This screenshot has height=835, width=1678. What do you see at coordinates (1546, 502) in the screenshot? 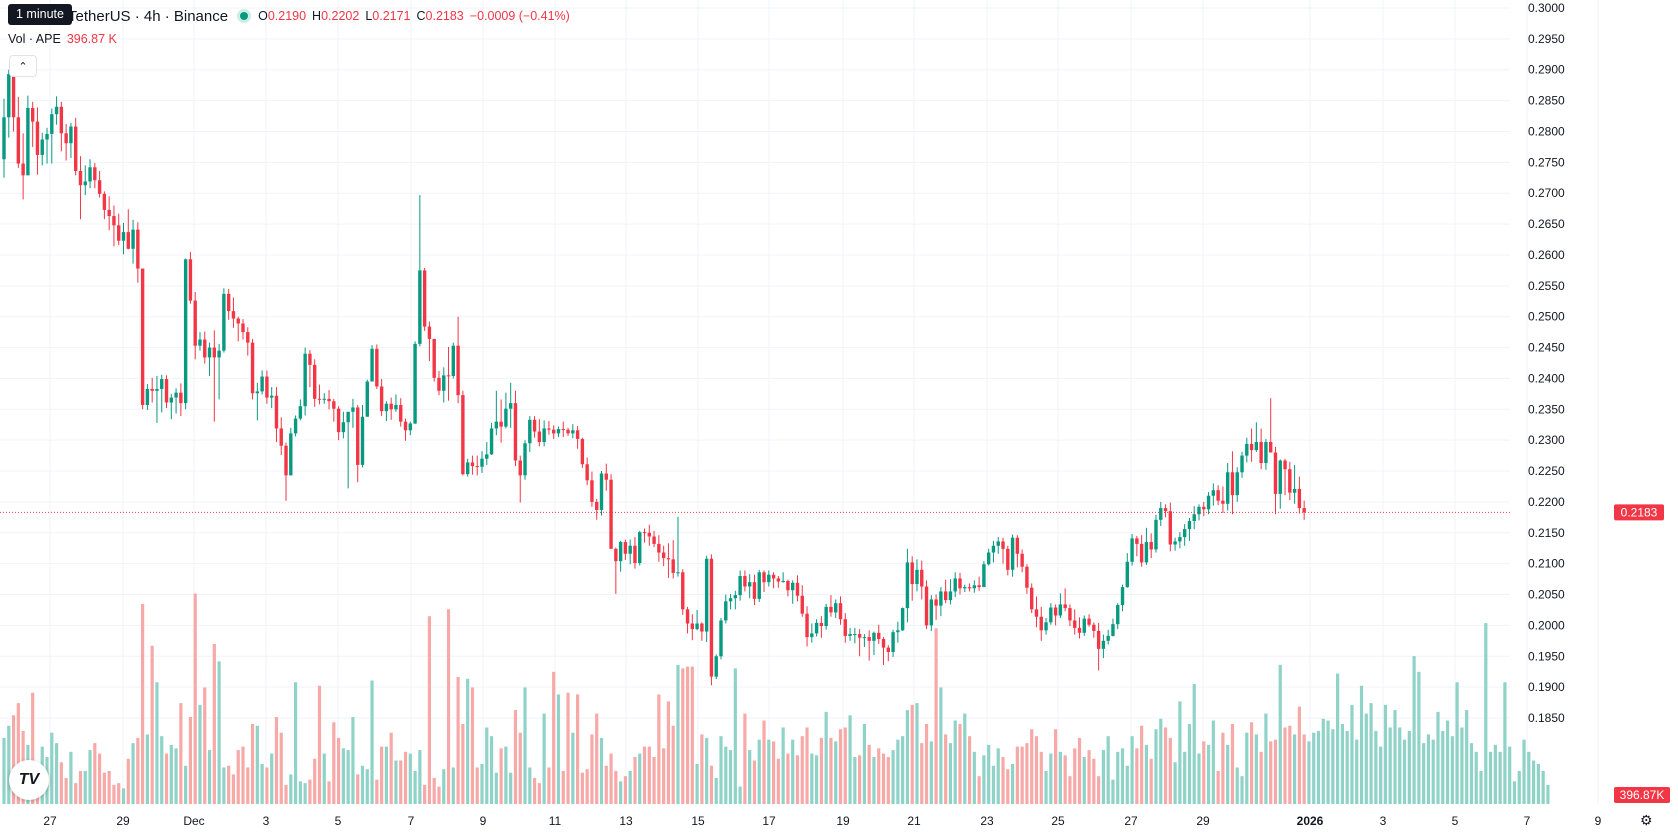
I see `price-tick-label: 0.2200` at bounding box center [1546, 502].